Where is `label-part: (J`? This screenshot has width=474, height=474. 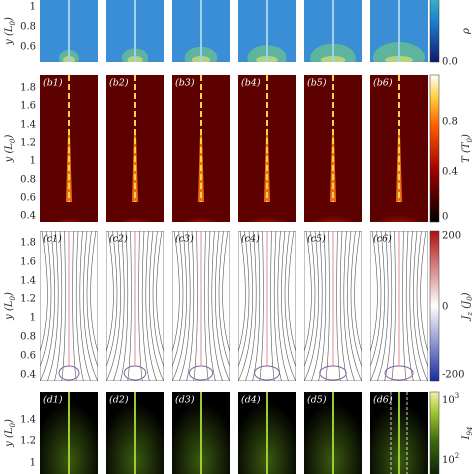 label-part: (J is located at coordinates (466, 306).